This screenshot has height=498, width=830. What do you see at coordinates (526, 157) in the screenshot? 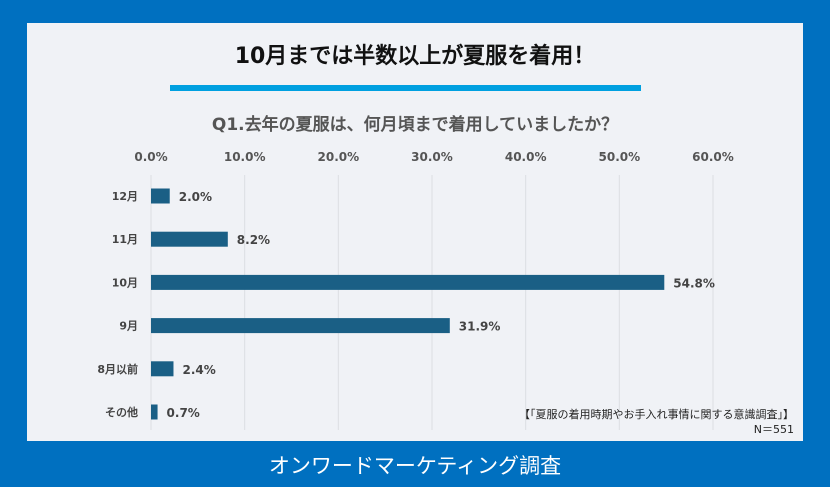
I see `x-tick-label: 40.0%` at bounding box center [526, 157].